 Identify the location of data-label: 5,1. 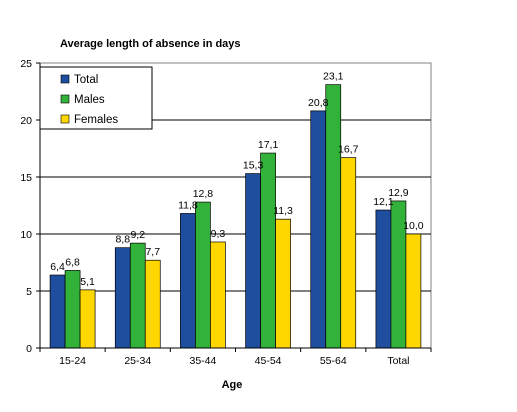
(87, 282).